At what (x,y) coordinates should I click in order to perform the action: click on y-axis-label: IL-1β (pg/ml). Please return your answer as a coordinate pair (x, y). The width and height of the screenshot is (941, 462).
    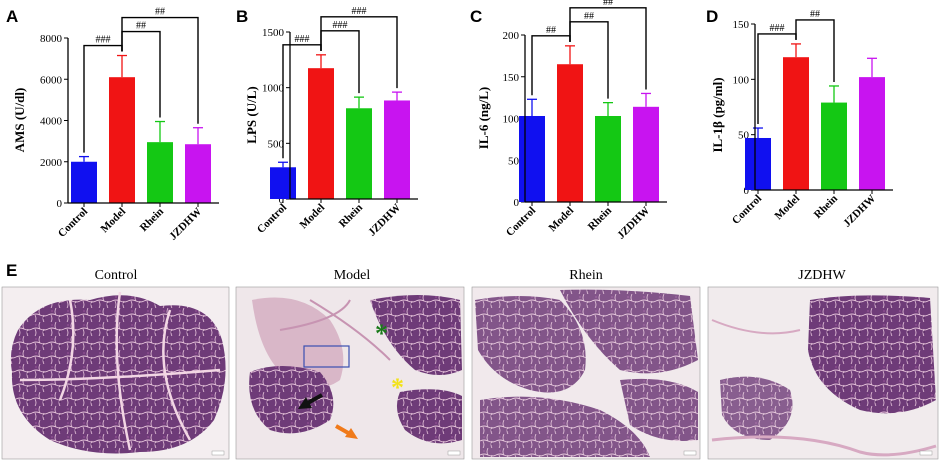
    Looking at the image, I should click on (717, 114).